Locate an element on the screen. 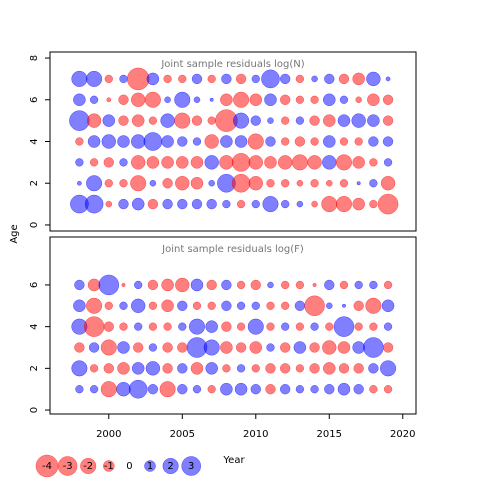 Image resolution: width=480 pixels, height=480 pixels. y-tick-label: 6 is located at coordinates (34, 100).